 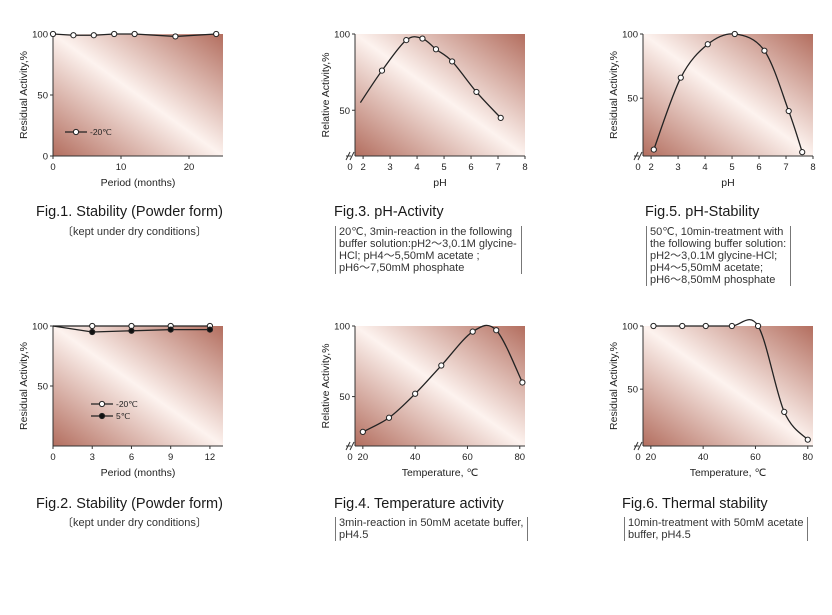 What do you see at coordinates (702, 212) in the screenshot?
I see `figure-title: Fig.5. pH-Stability` at bounding box center [702, 212].